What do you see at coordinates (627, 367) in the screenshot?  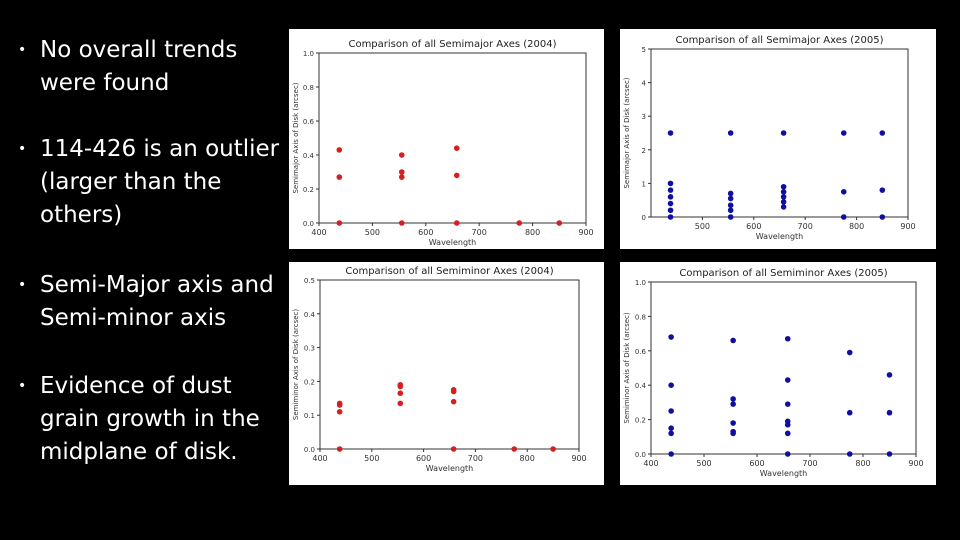 I see `y-axis-label: Semiminor Axis of Disk (arcsec)` at bounding box center [627, 367].